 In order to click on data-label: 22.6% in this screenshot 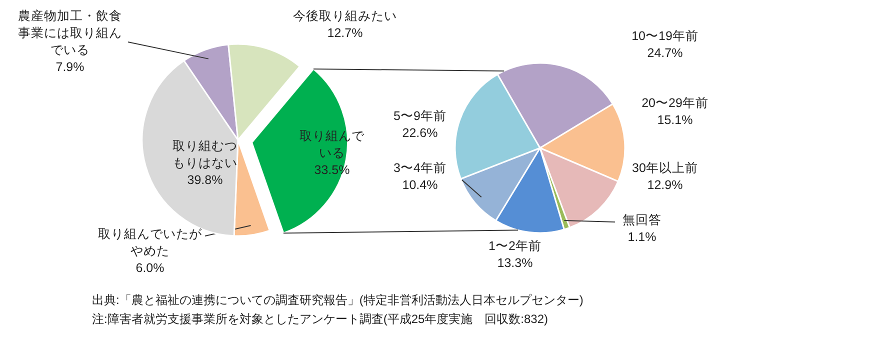, I will do `click(420, 133)`.